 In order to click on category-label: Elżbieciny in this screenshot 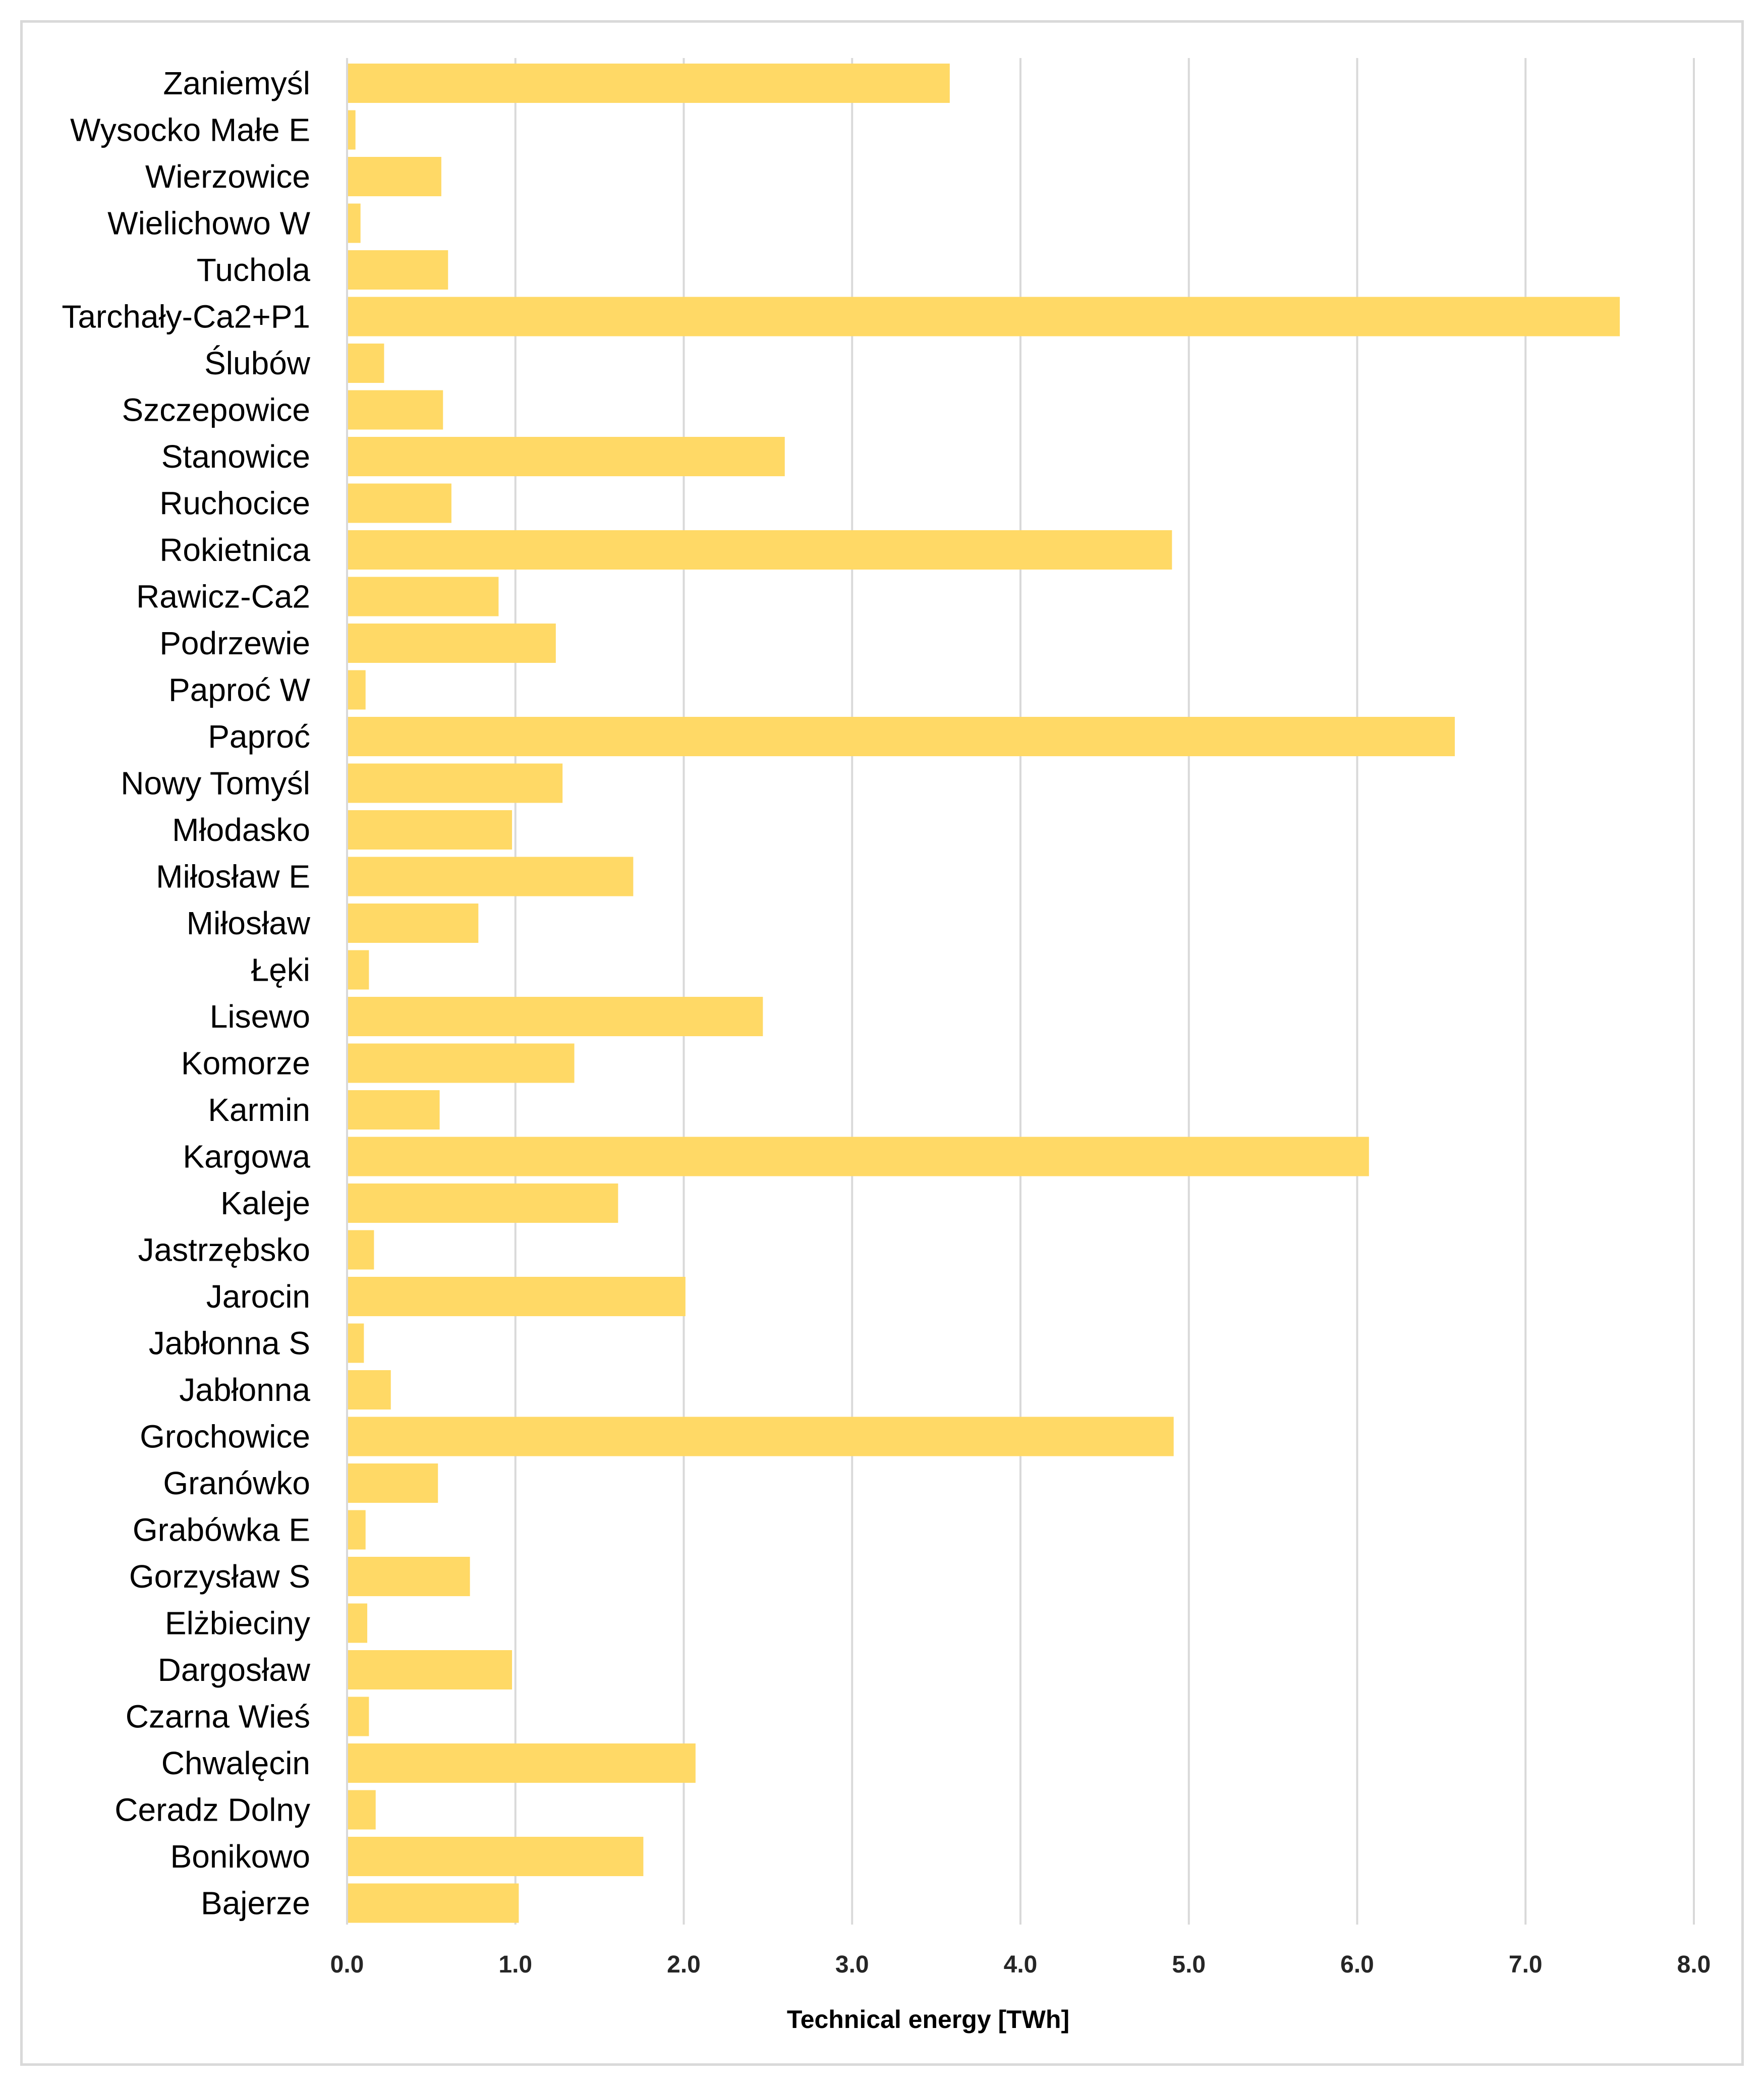, I will do `click(237, 1623)`.